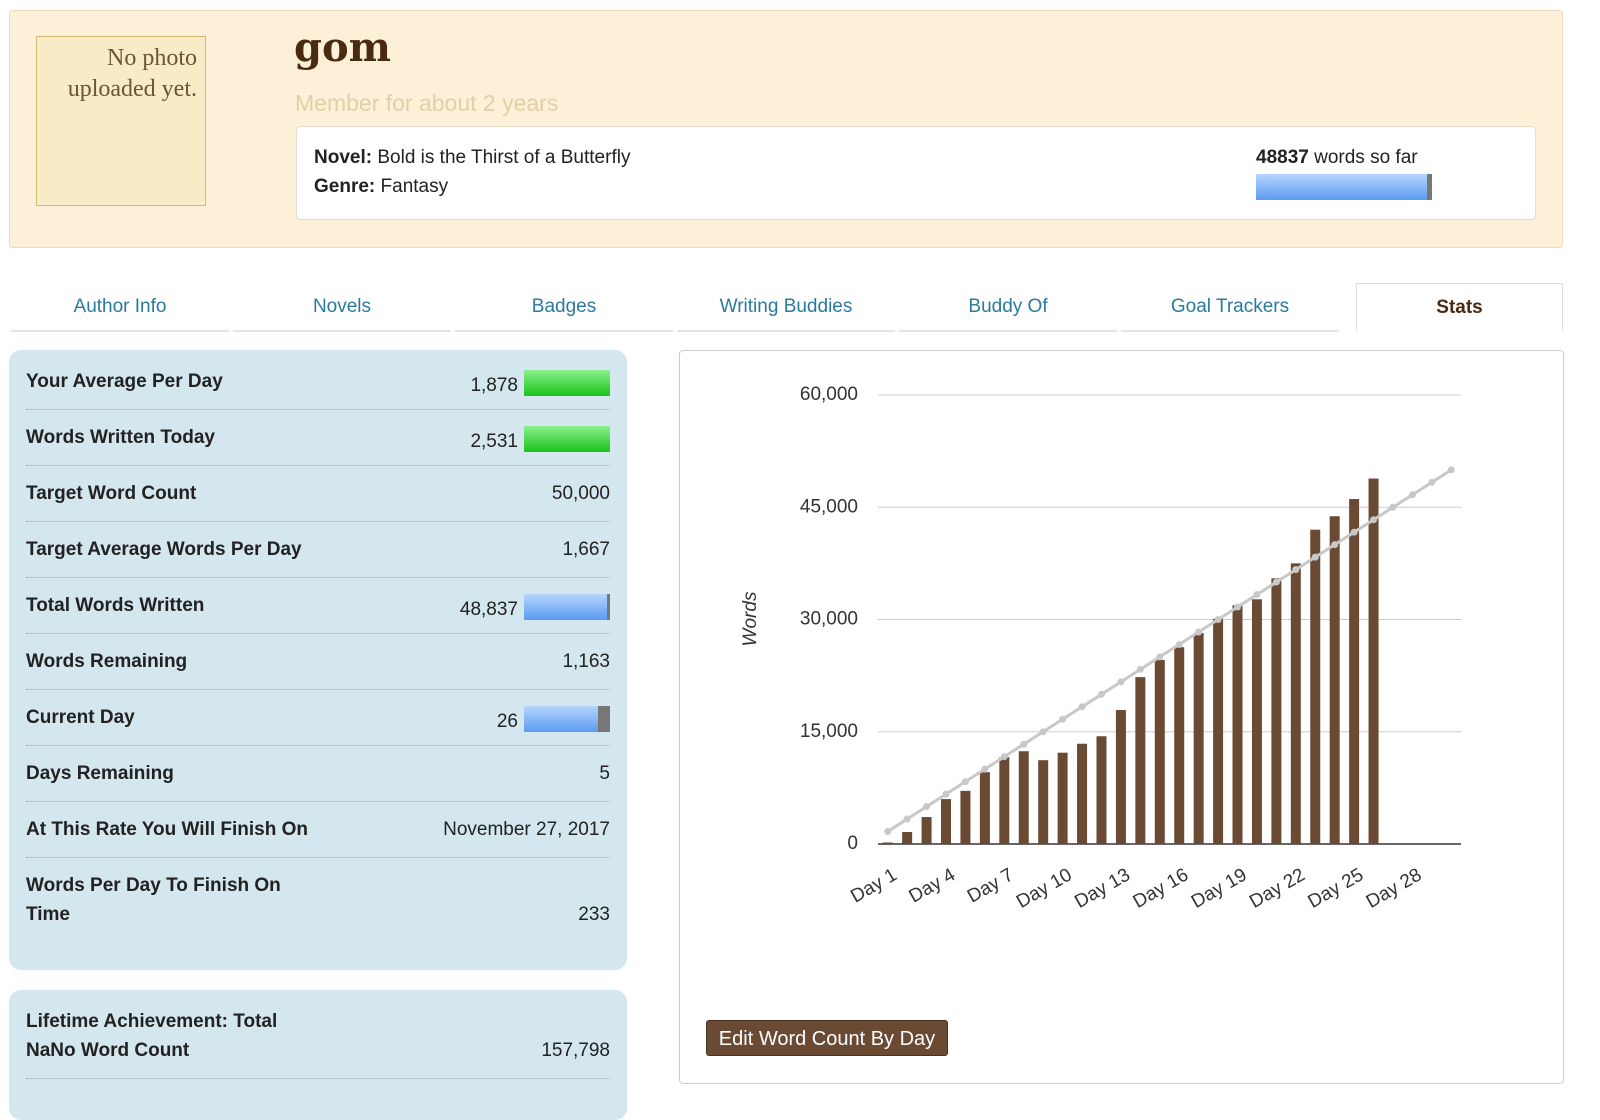 This screenshot has height=1120, width=1600. Describe the element at coordinates (594, 914) in the screenshot. I see `stat-value: 233` at that location.